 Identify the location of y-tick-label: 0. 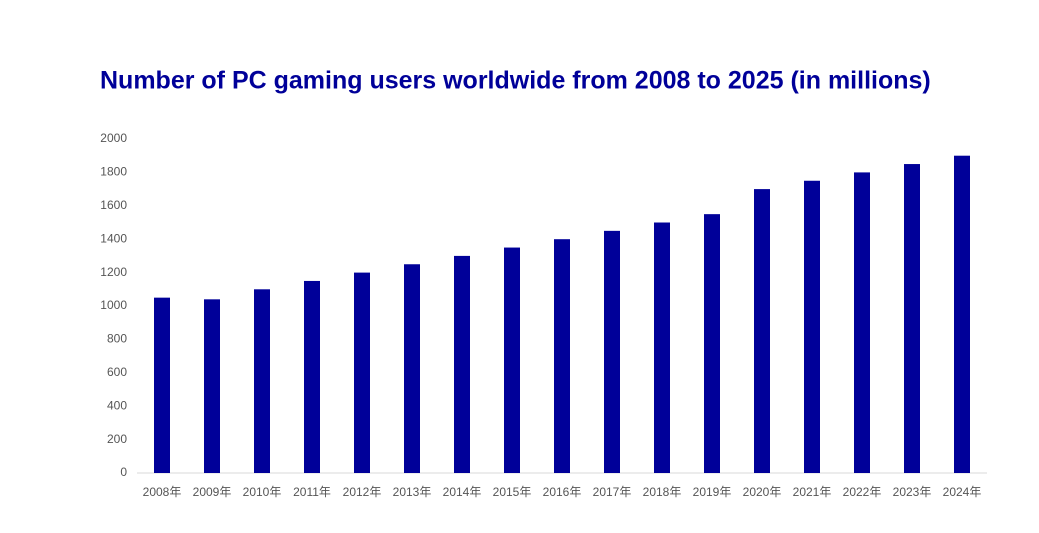
(123, 472).